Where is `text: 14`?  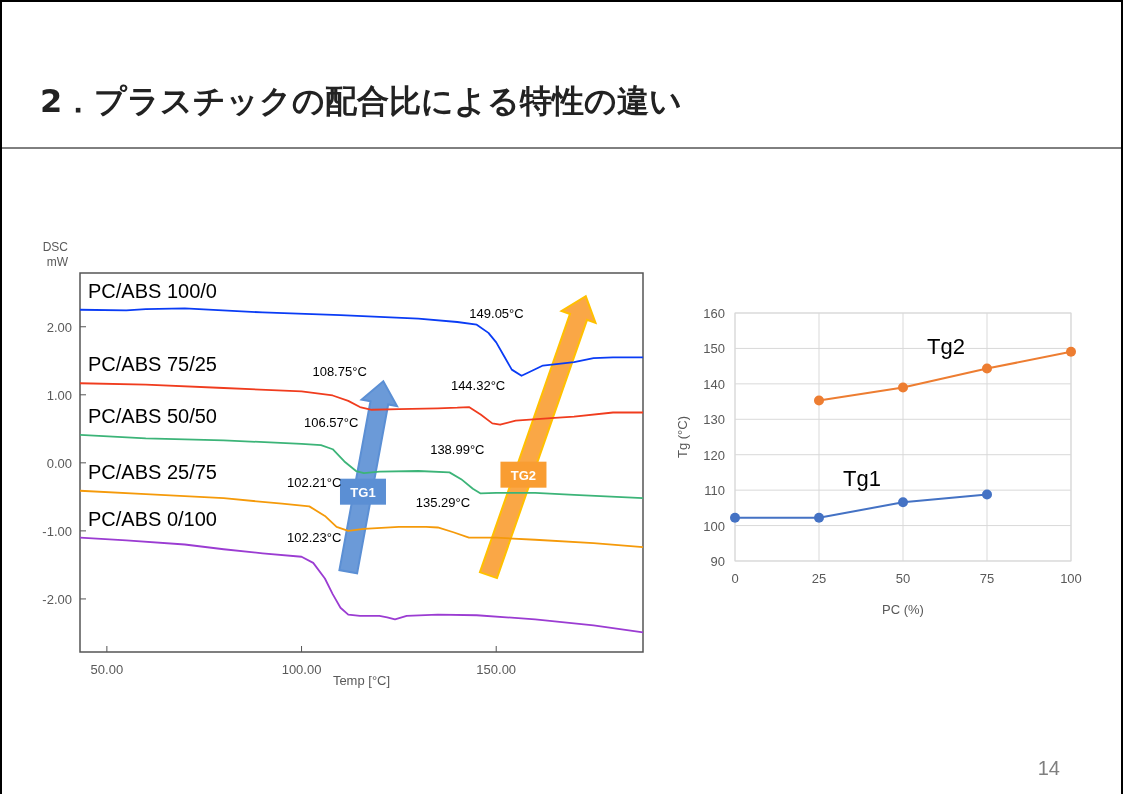 text: 14 is located at coordinates (1048, 768).